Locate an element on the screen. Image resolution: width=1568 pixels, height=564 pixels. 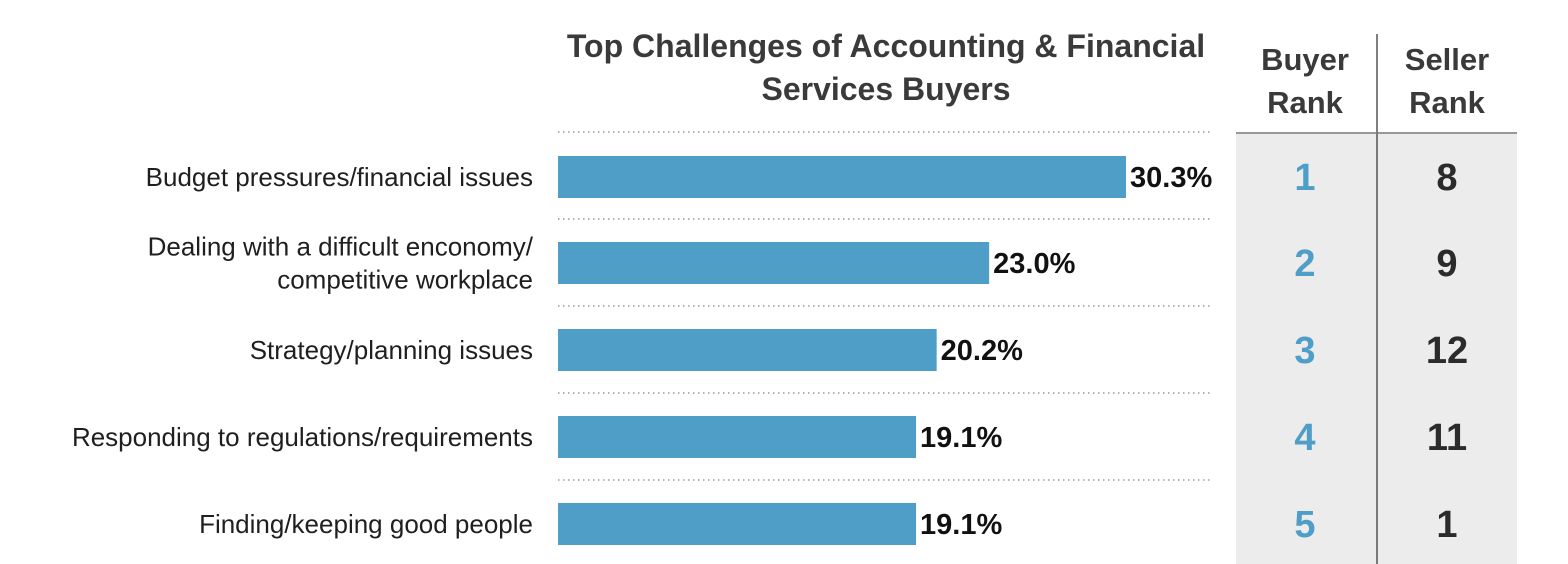
category-label: Responding to regulations/requirements is located at coordinates (302, 437).